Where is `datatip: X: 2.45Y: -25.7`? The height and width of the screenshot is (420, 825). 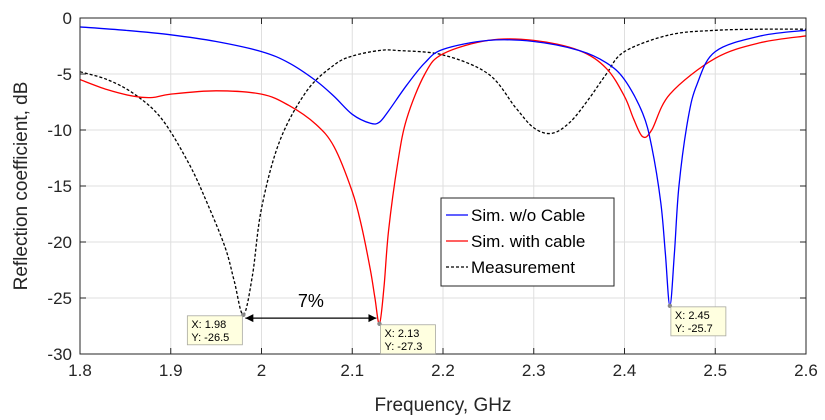
datatip: X: 2.45Y: -25.7 is located at coordinates (697, 320).